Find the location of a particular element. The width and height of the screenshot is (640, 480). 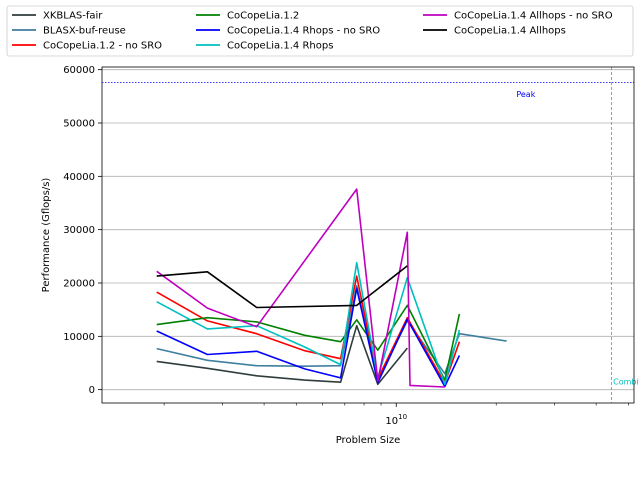

x-axis-label: Problem Size is located at coordinates (368, 440).